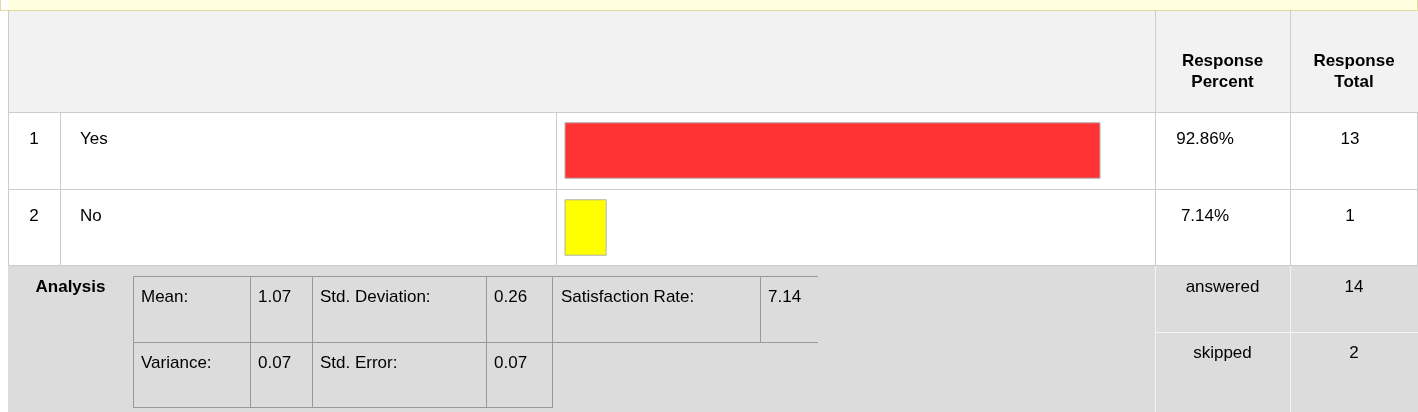 This screenshot has height=412, width=1418. What do you see at coordinates (275, 297) in the screenshot?
I see `text: 1.07` at bounding box center [275, 297].